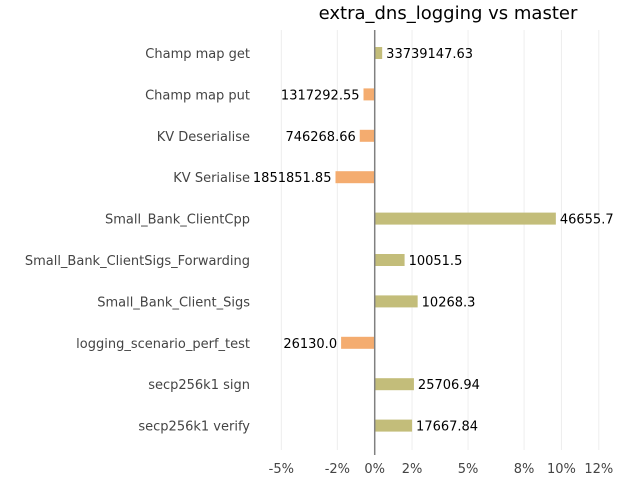 The width and height of the screenshot is (640, 480). What do you see at coordinates (203, 137) in the screenshot?
I see `category-label: KV Deserialise` at bounding box center [203, 137].